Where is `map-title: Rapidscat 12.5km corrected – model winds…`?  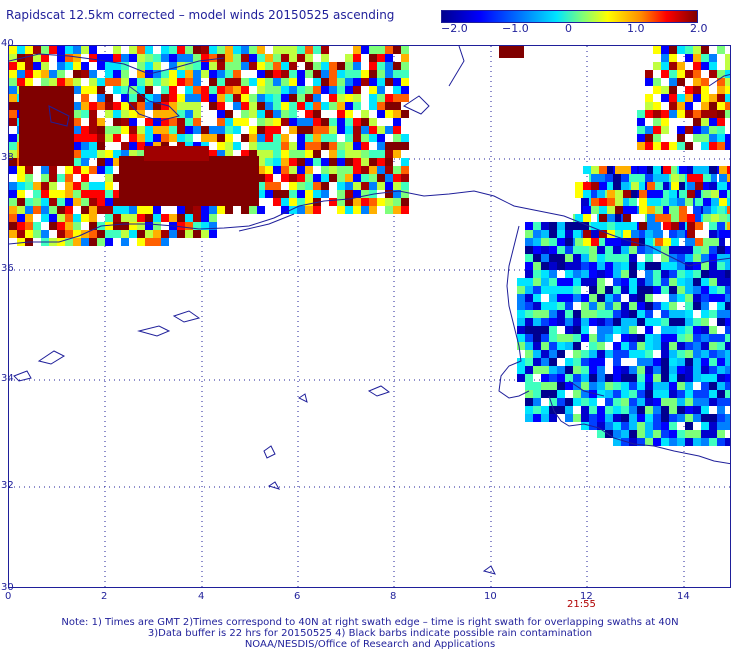
map-title: Rapidscat 12.5km corrected – model winds… is located at coordinates (200, 15).